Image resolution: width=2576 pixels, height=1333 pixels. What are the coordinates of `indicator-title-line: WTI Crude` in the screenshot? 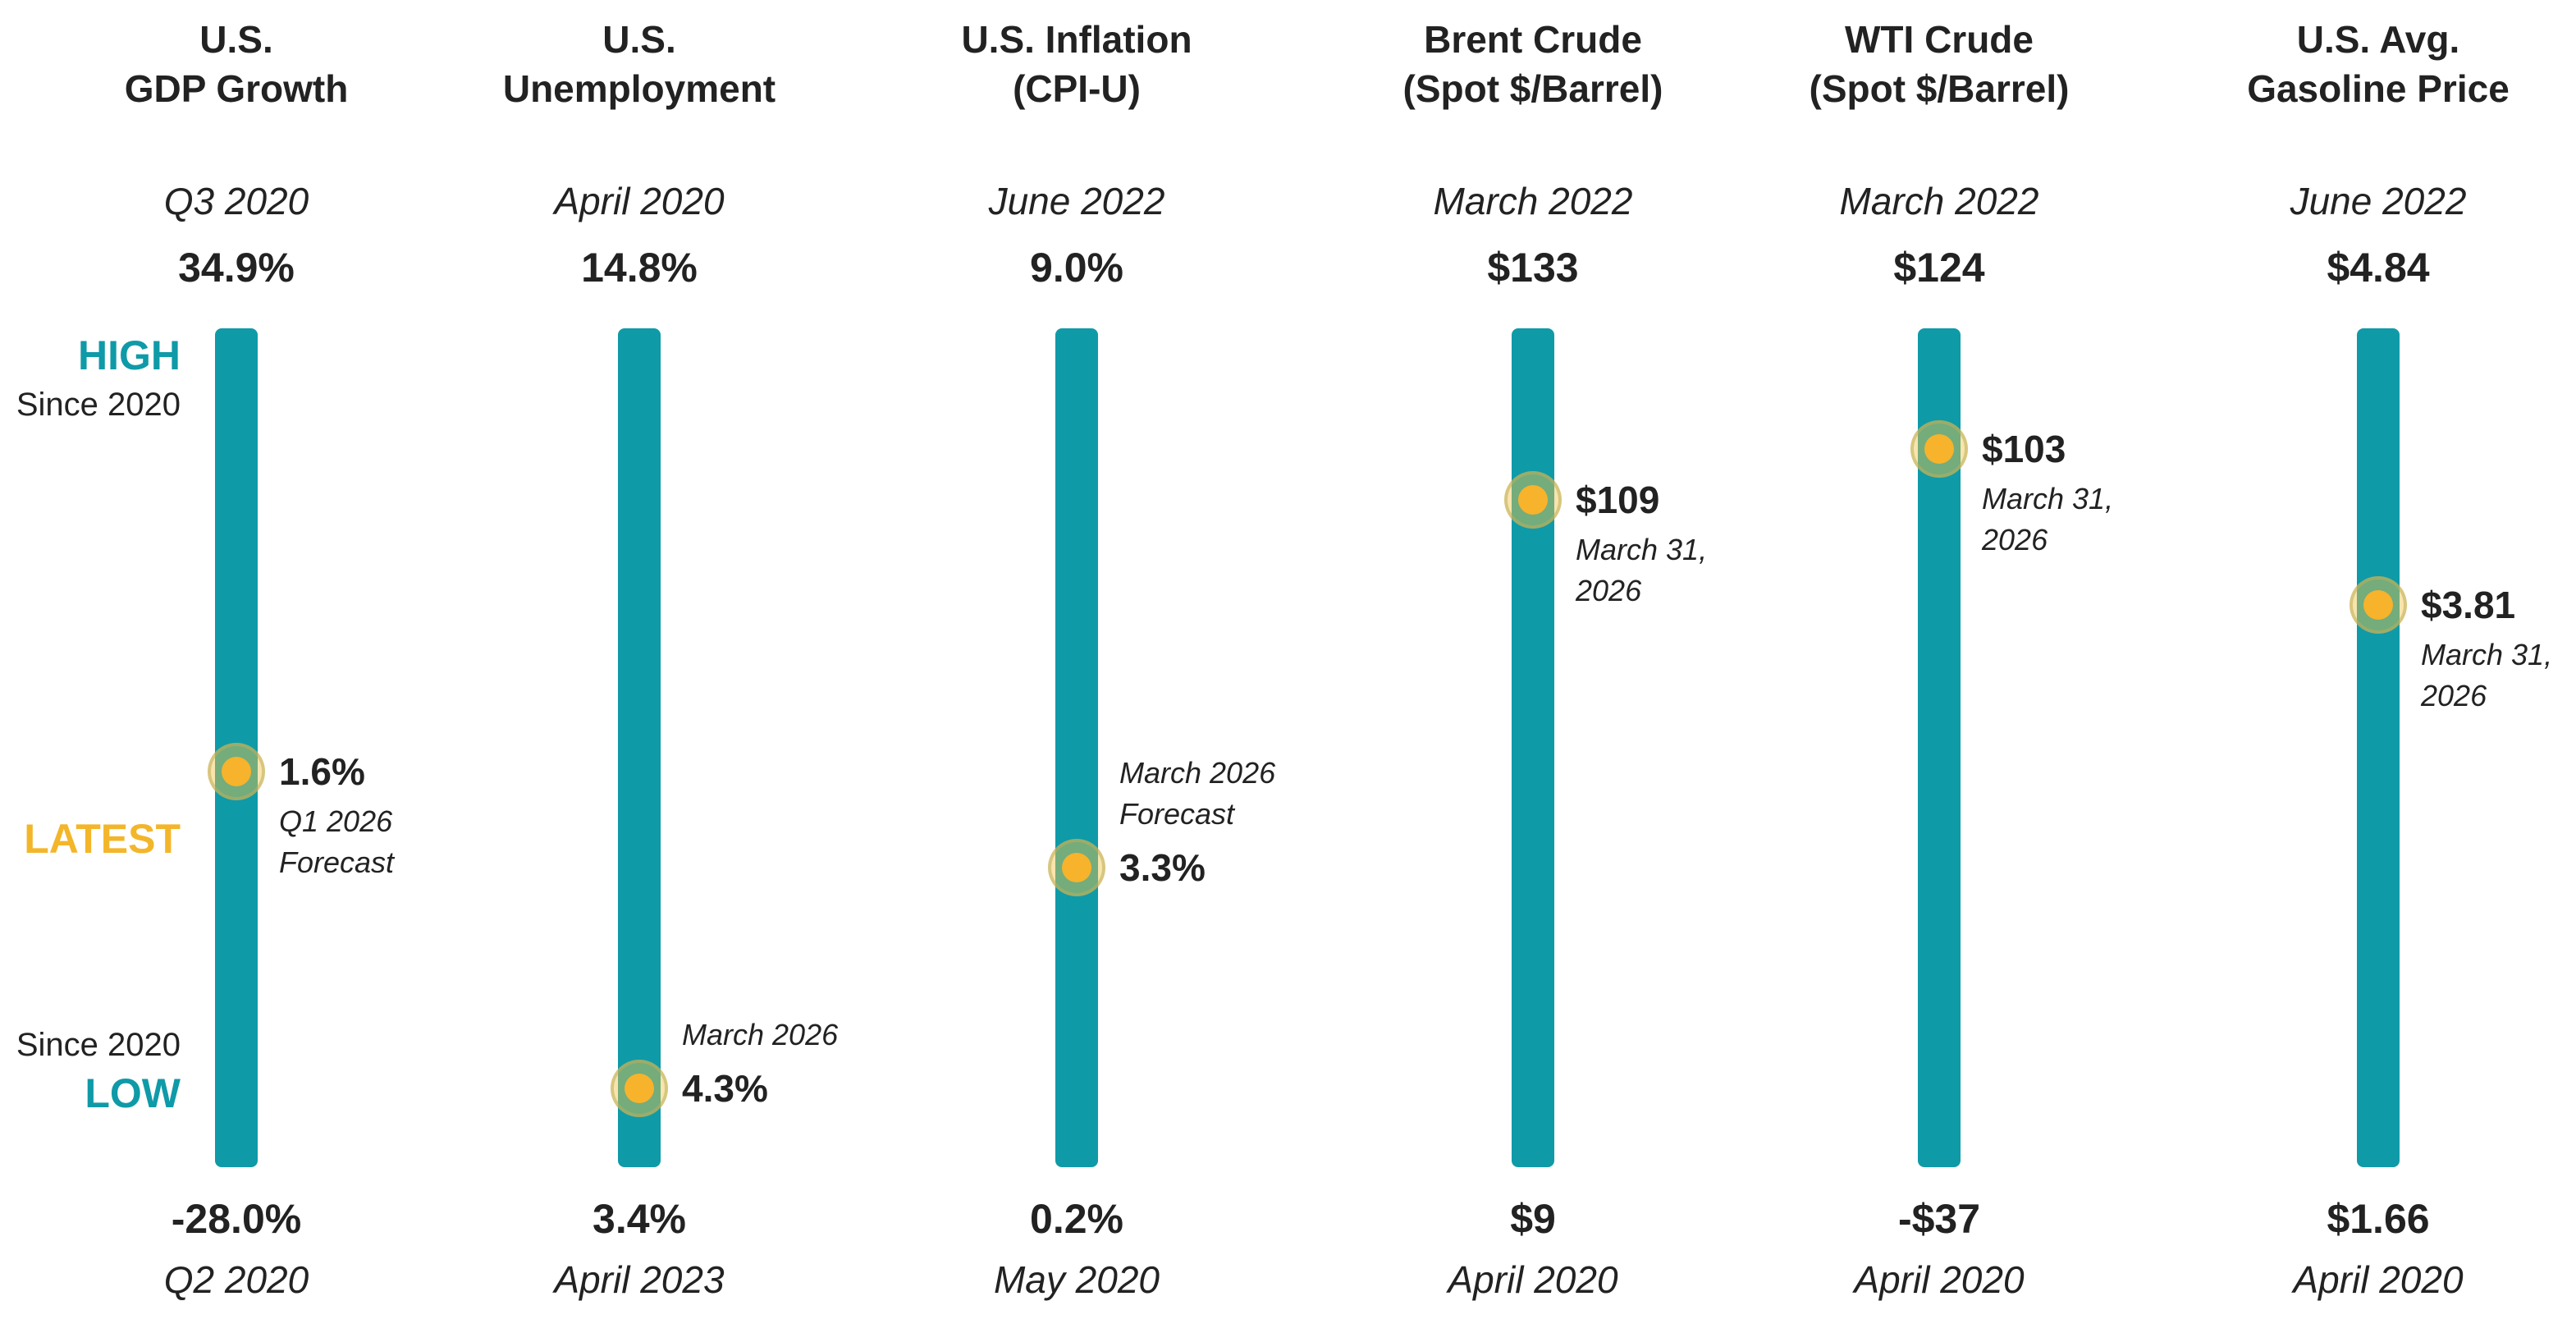 It's located at (1939, 39).